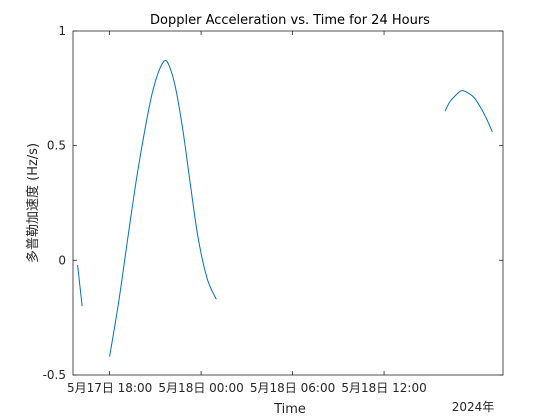 This screenshot has height=420, width=560. What do you see at coordinates (289, 409) in the screenshot?
I see `x-axis-title: Time` at bounding box center [289, 409].